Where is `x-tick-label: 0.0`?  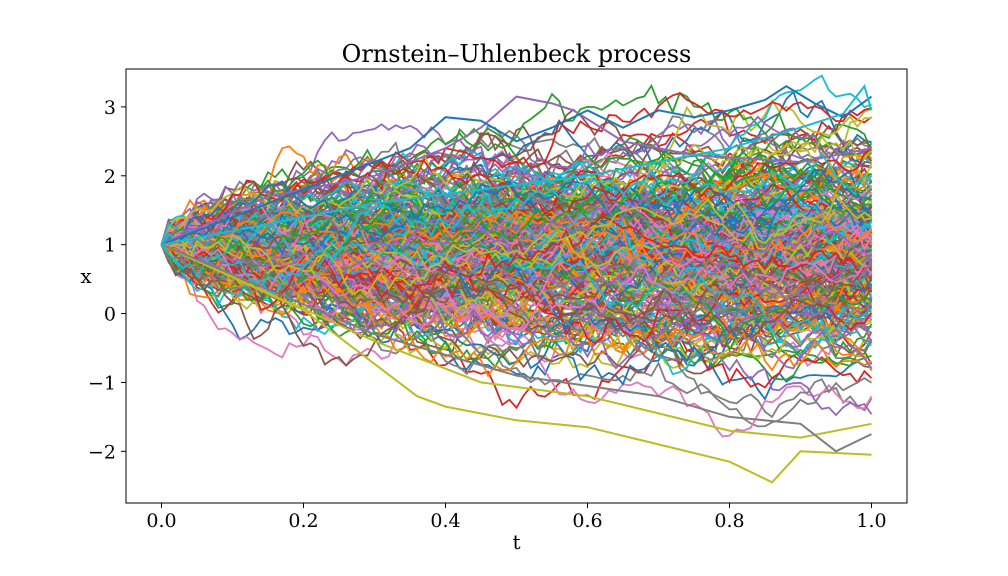
x-tick-label: 0.0 is located at coordinates (161, 521).